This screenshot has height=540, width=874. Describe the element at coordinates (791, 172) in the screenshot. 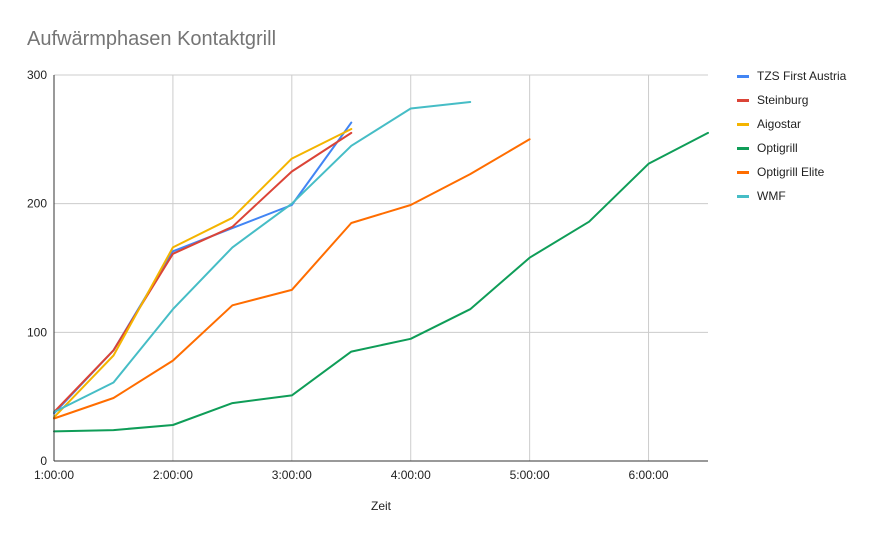

I see `legend-label: Optigrill Elite` at that location.